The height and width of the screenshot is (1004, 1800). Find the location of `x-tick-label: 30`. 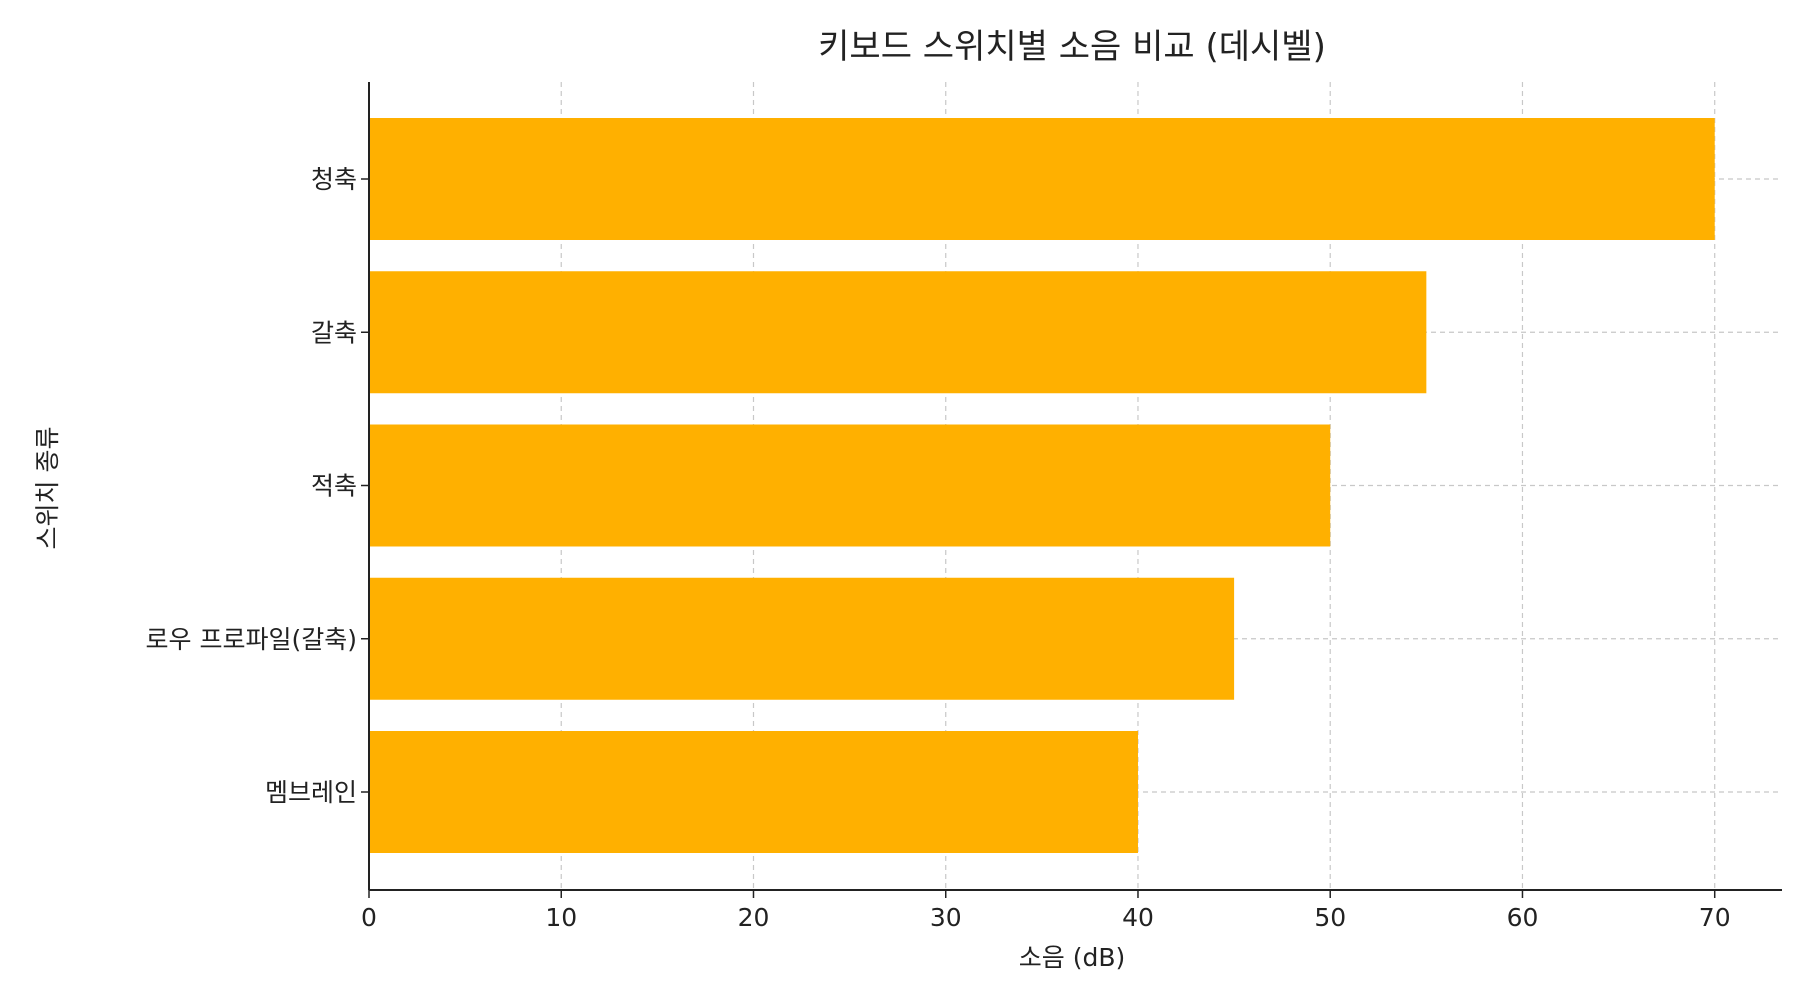

x-tick-label: 30 is located at coordinates (946, 917).